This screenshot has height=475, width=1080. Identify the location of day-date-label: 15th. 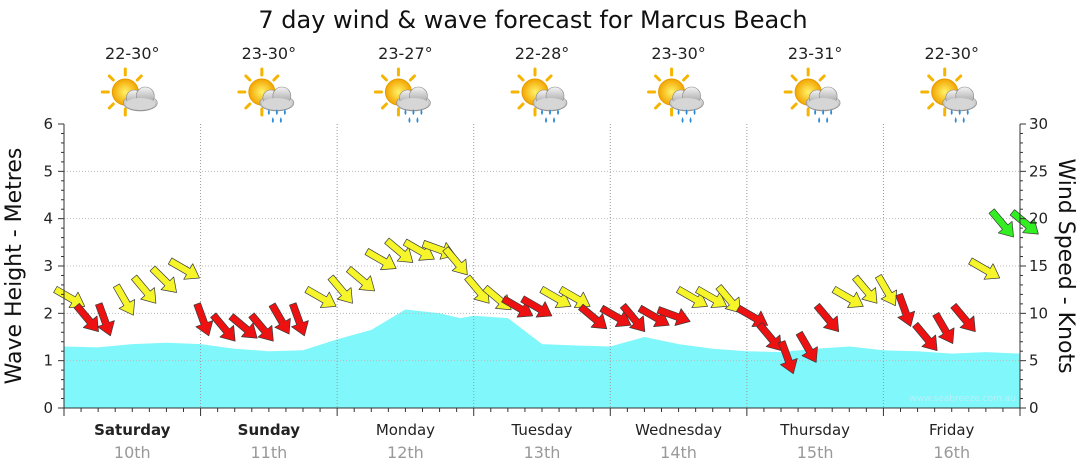
(815, 452).